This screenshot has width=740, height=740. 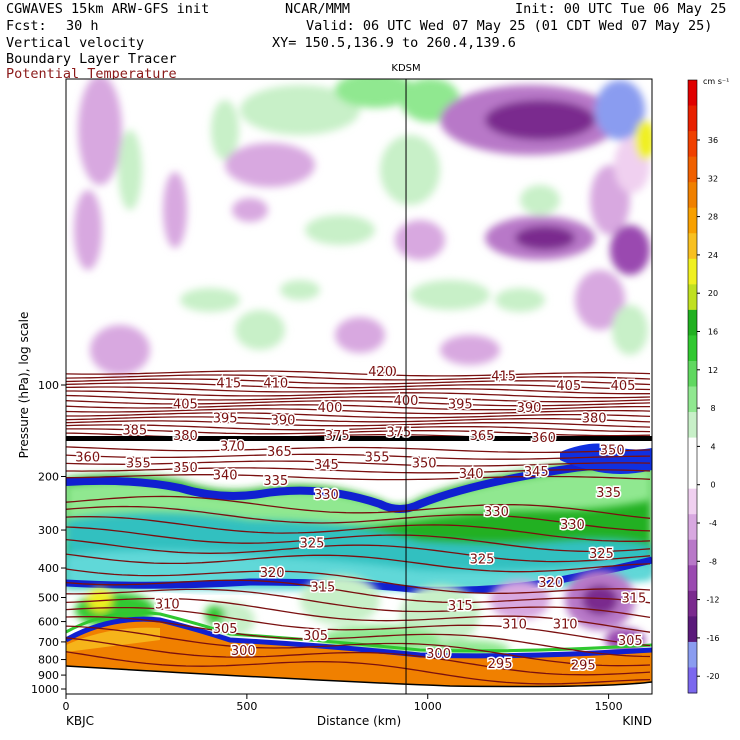 What do you see at coordinates (609, 706) in the screenshot?
I see `x-tick-label: 1500` at bounding box center [609, 706].